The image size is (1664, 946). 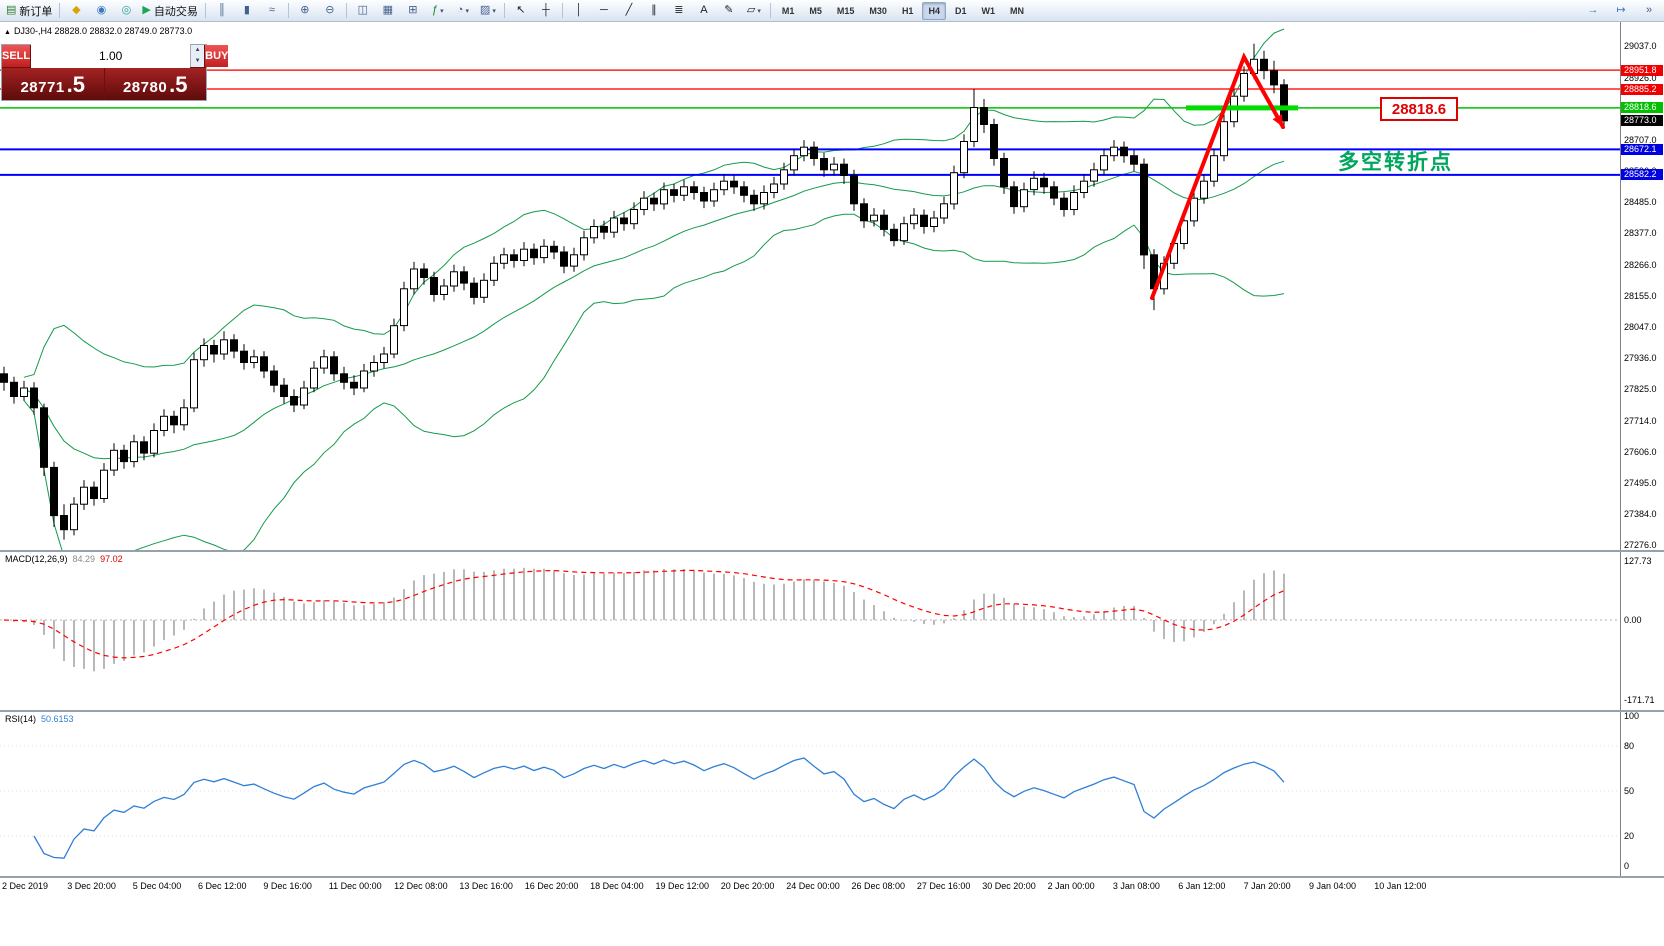 I want to click on auto-arrange-button: ▦, so click(x=388, y=11).